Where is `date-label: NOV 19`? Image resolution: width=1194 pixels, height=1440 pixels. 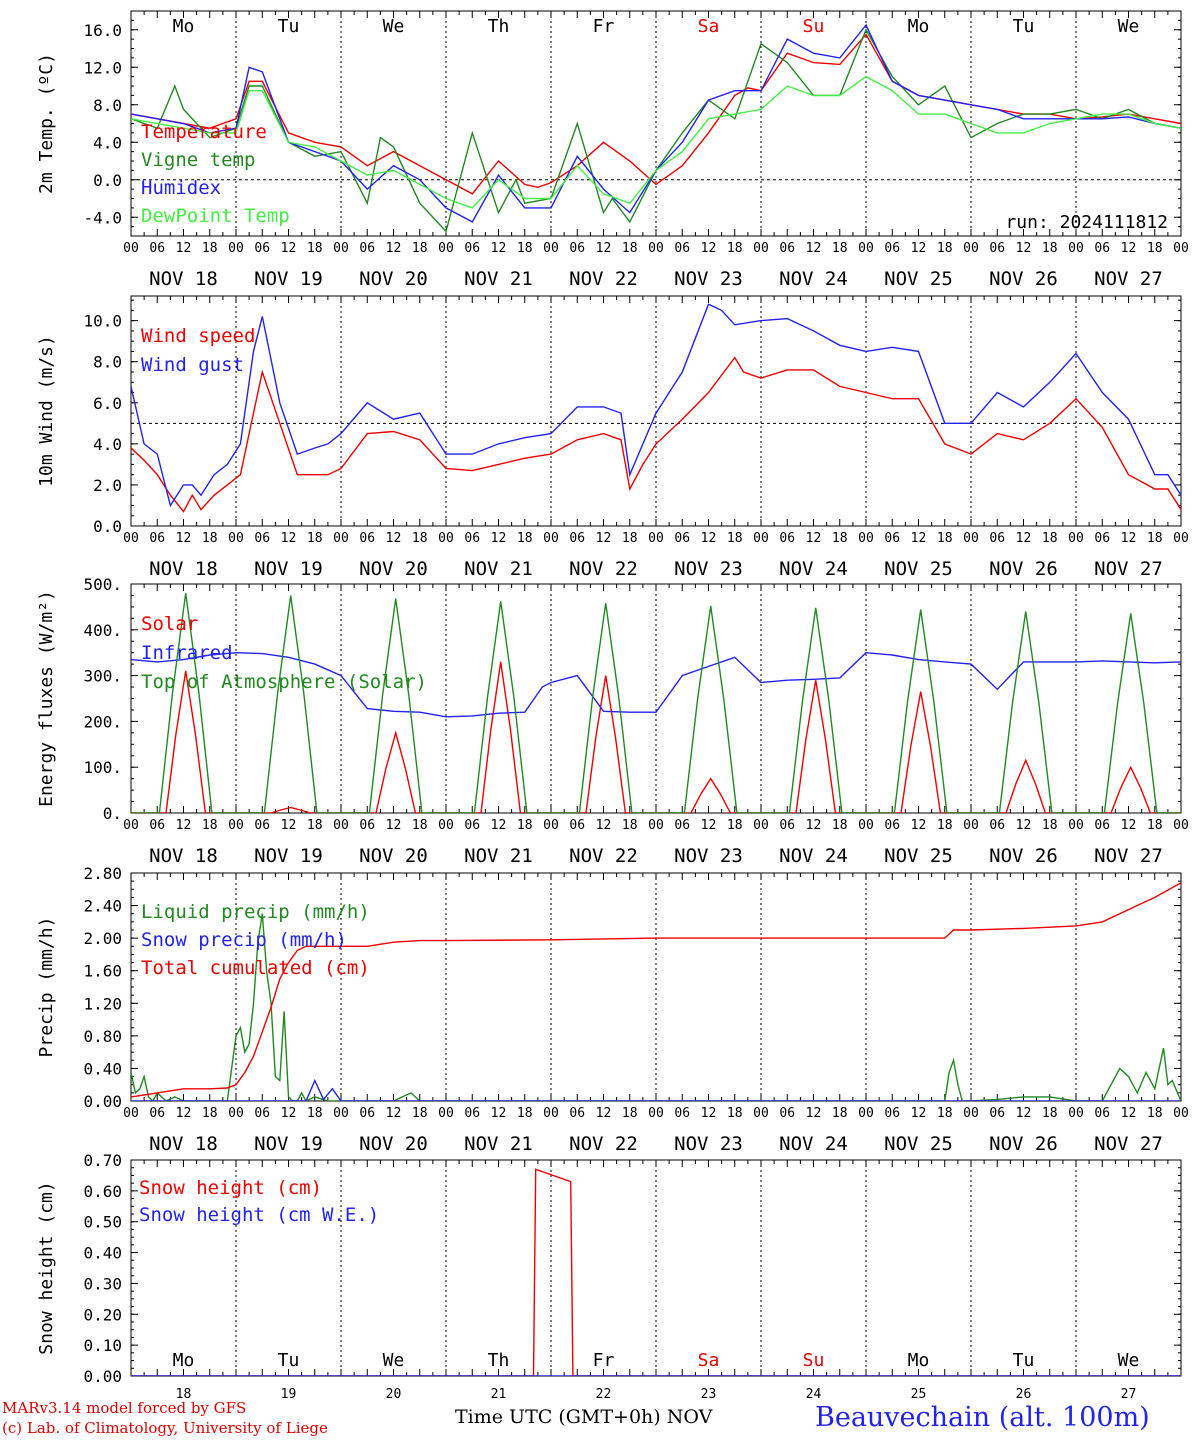 date-label: NOV 19 is located at coordinates (288, 856).